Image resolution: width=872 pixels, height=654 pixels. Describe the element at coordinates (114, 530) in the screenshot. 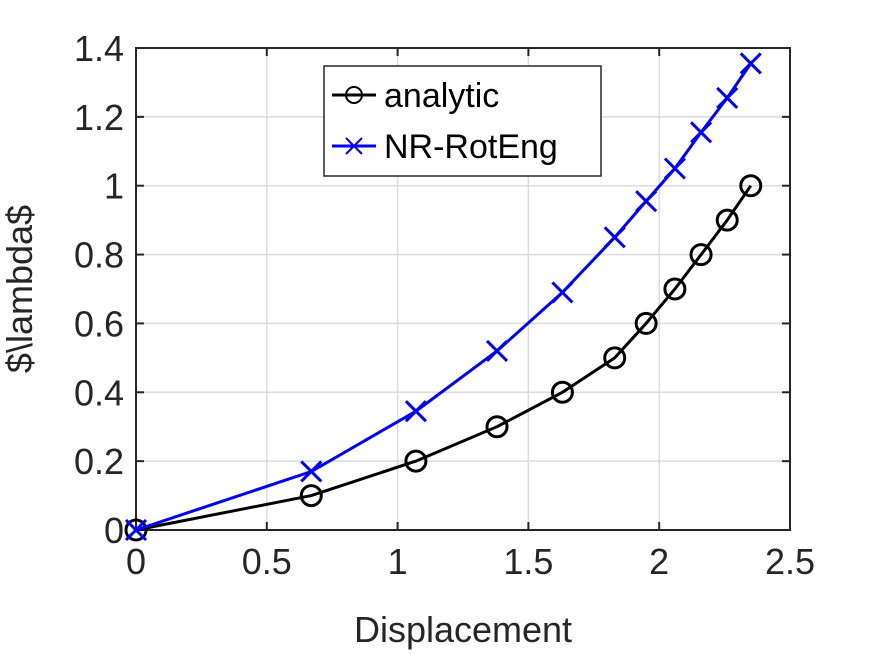

I see `y-tick-label-0: 0` at that location.